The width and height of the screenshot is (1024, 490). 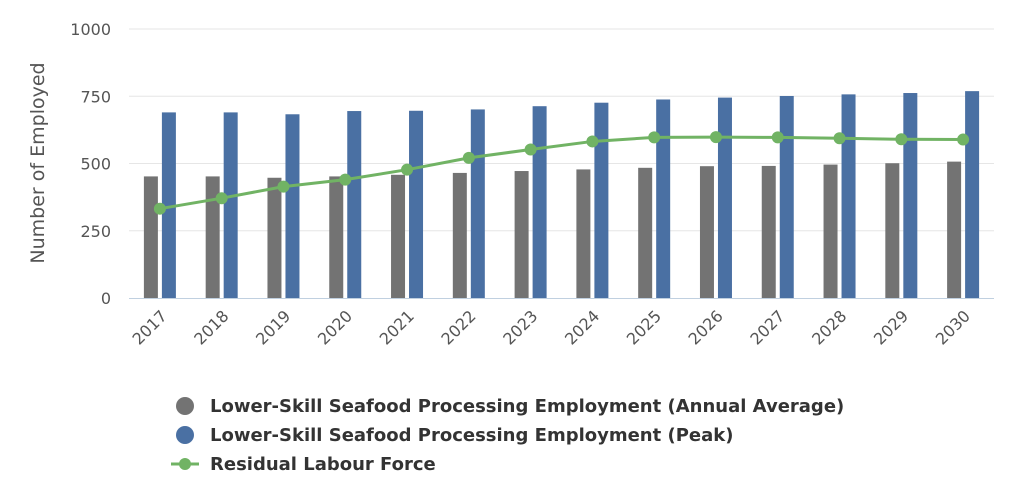 What do you see at coordinates (335, 327) in the screenshot?
I see `x-tick-label: 2020` at bounding box center [335, 327].